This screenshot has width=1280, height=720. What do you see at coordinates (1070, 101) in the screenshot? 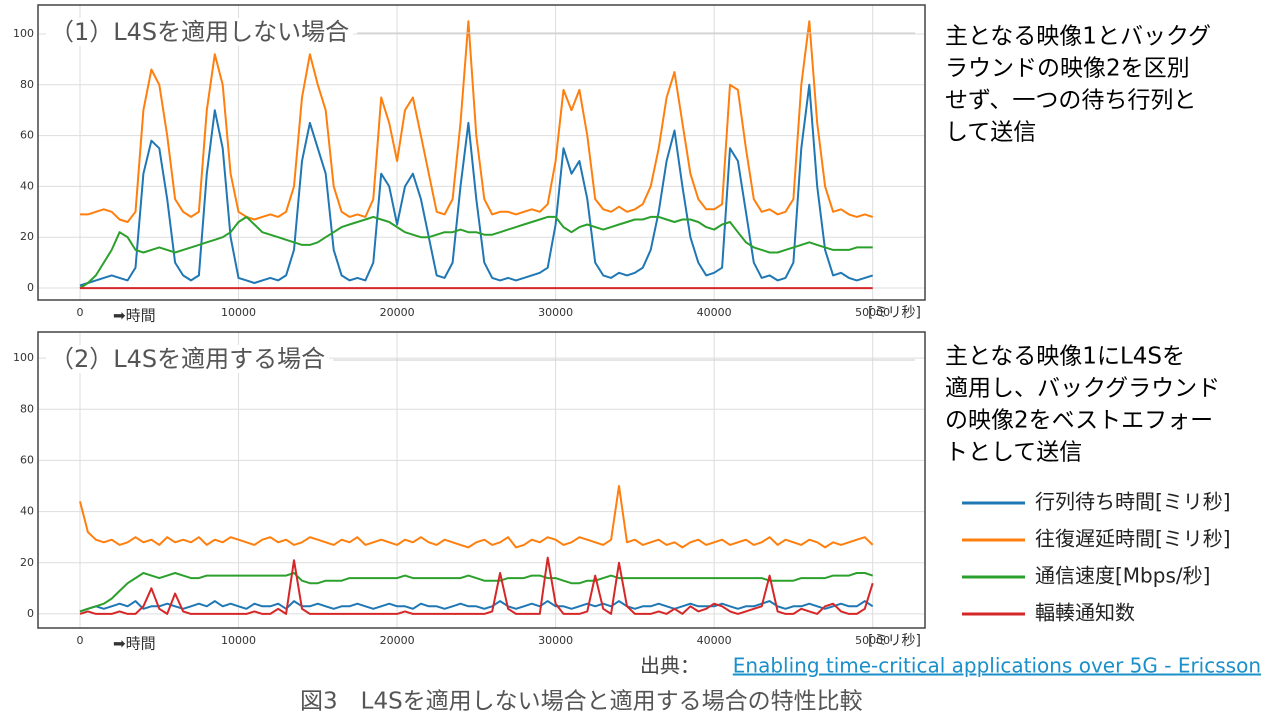
I see `side-note-line: せず、一つの待ち行列と` at bounding box center [1070, 101].